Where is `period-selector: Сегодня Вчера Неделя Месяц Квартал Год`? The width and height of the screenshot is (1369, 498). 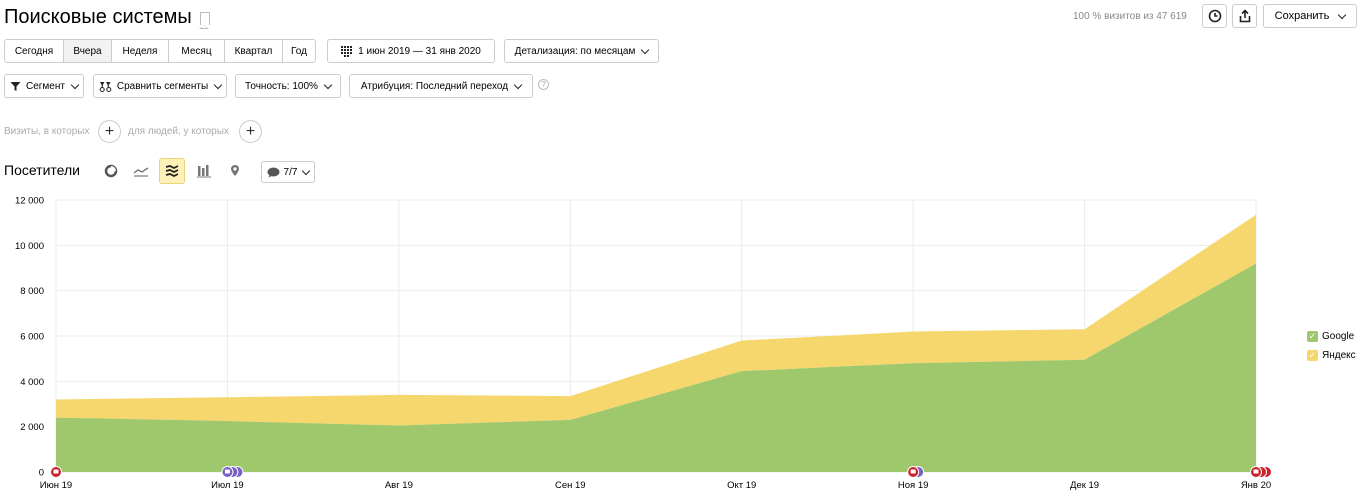
period-selector: Сегодня Вчера Неделя Месяц Квартал Год is located at coordinates (160, 51).